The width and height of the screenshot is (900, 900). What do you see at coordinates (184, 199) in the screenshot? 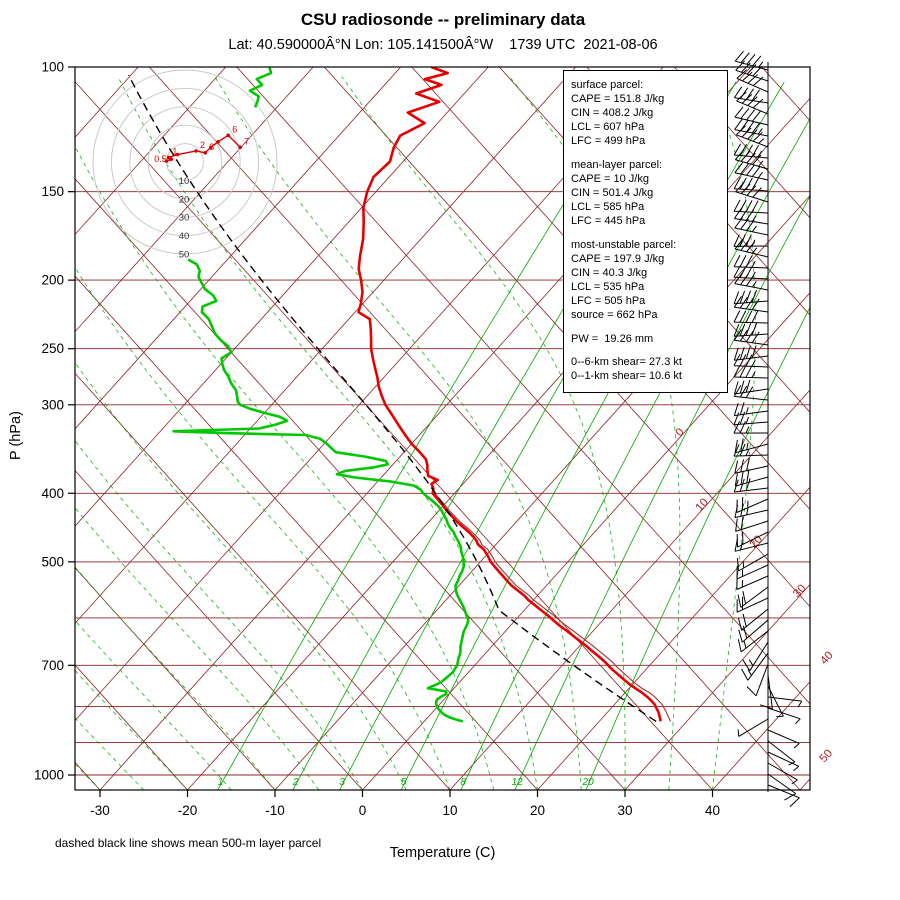
I see `hodograph-ring-label: 20` at bounding box center [184, 199].